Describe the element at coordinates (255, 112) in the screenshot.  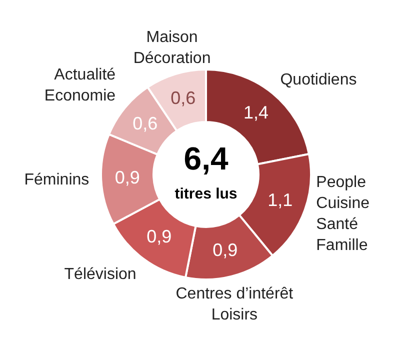
I see `data-label: 1,4` at that location.